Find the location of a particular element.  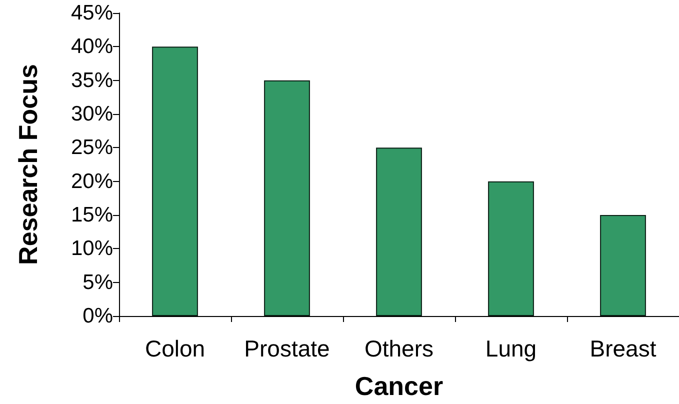

y-tick-label: 35% is located at coordinates (91, 80).